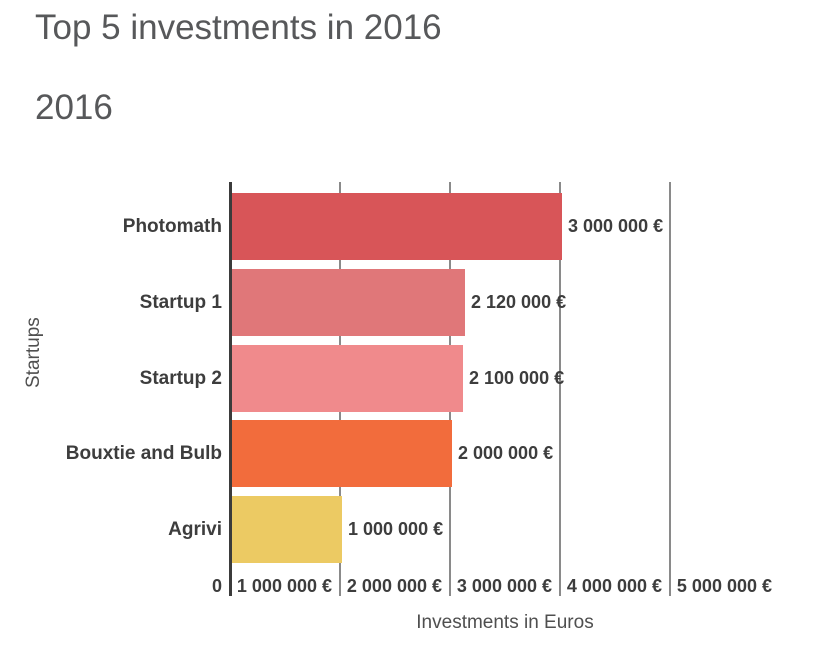  What do you see at coordinates (284, 586) in the screenshot?
I see `x-tick-label-1: 1 000 000 €` at bounding box center [284, 586].